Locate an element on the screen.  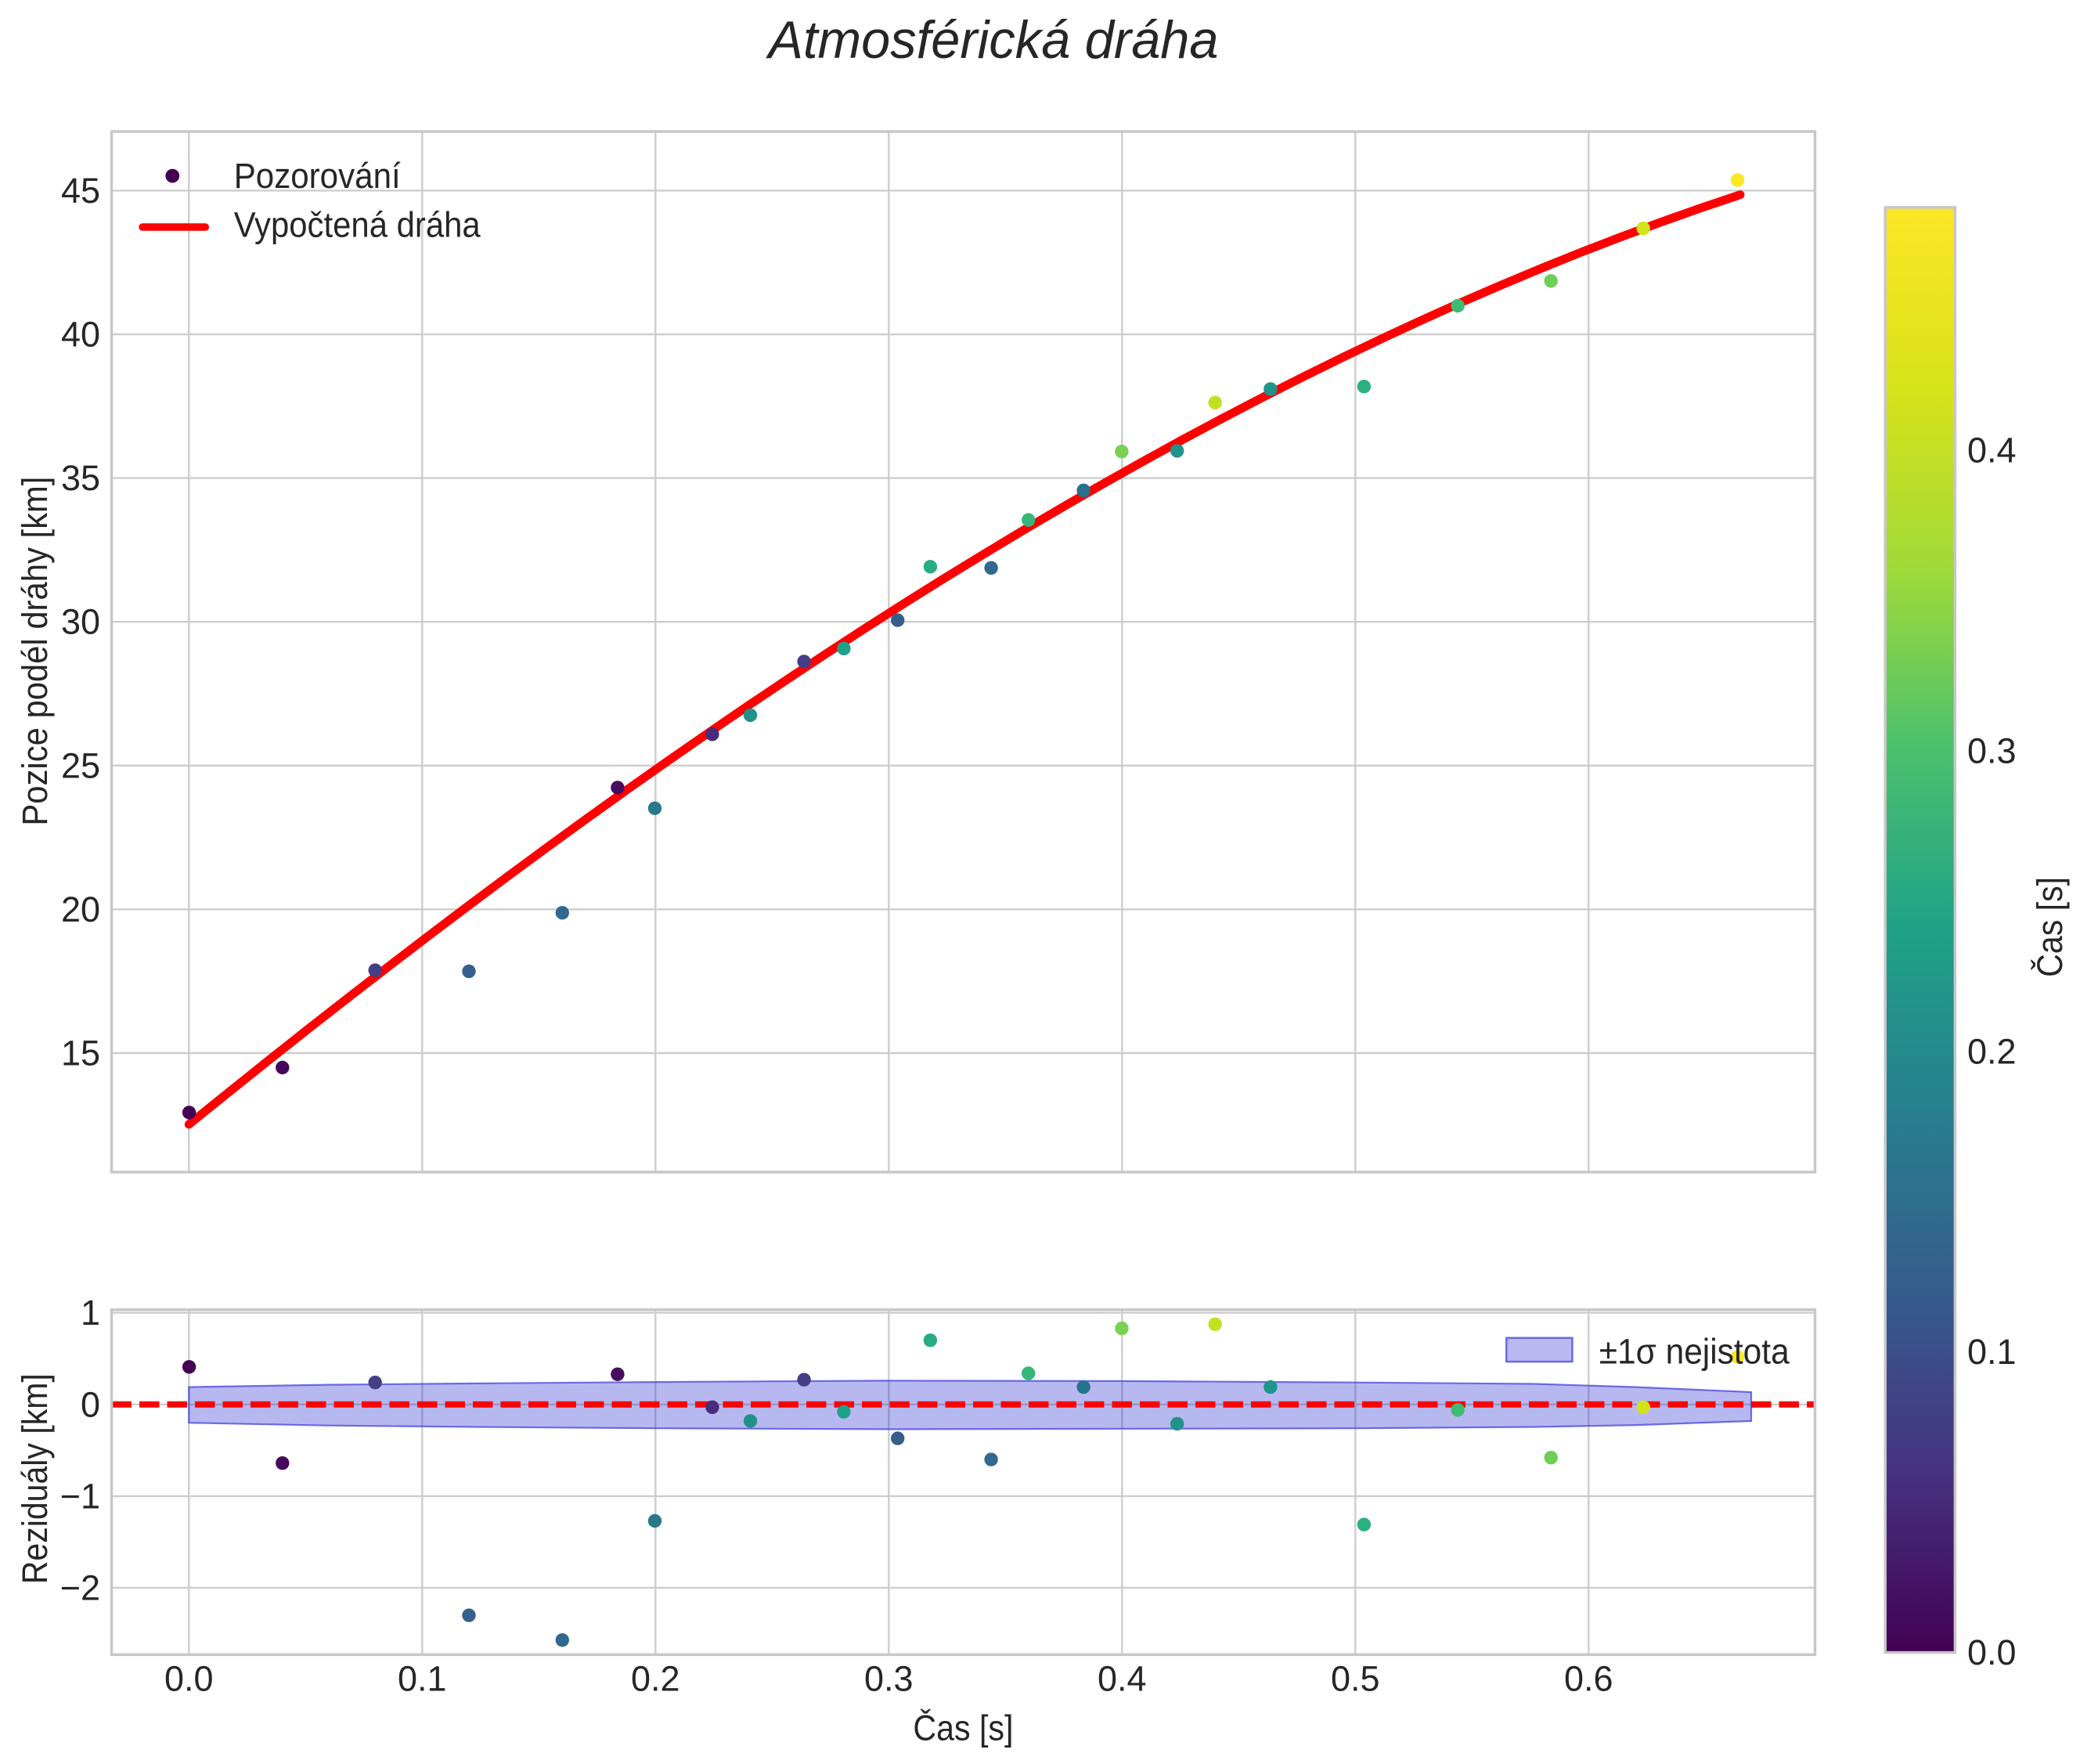
svg-text: 30 is located at coordinates (80, 622).